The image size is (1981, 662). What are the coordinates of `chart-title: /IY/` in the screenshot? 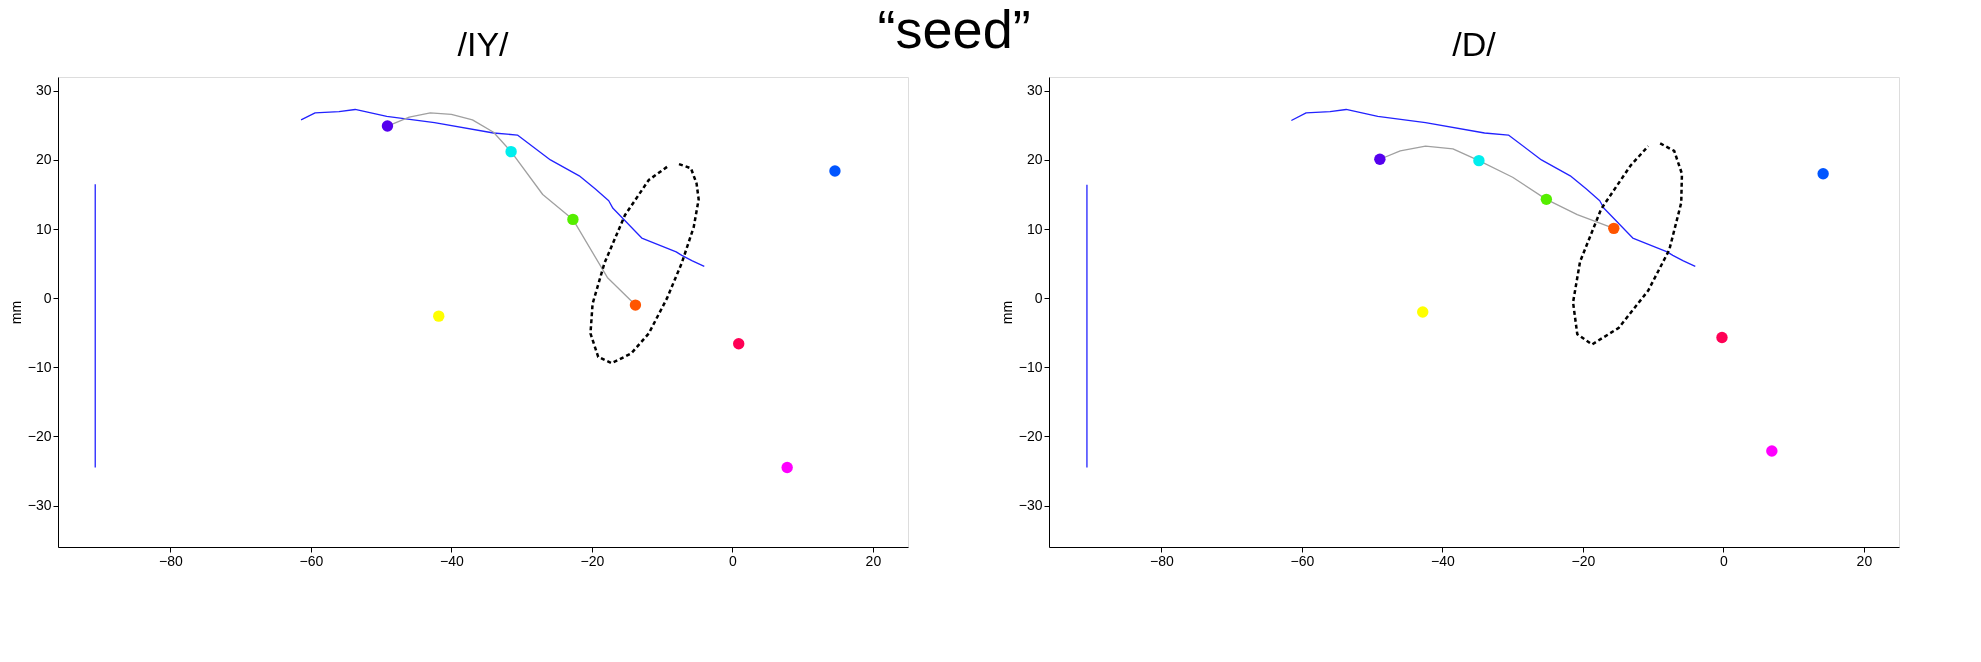 It's located at (483, 44).